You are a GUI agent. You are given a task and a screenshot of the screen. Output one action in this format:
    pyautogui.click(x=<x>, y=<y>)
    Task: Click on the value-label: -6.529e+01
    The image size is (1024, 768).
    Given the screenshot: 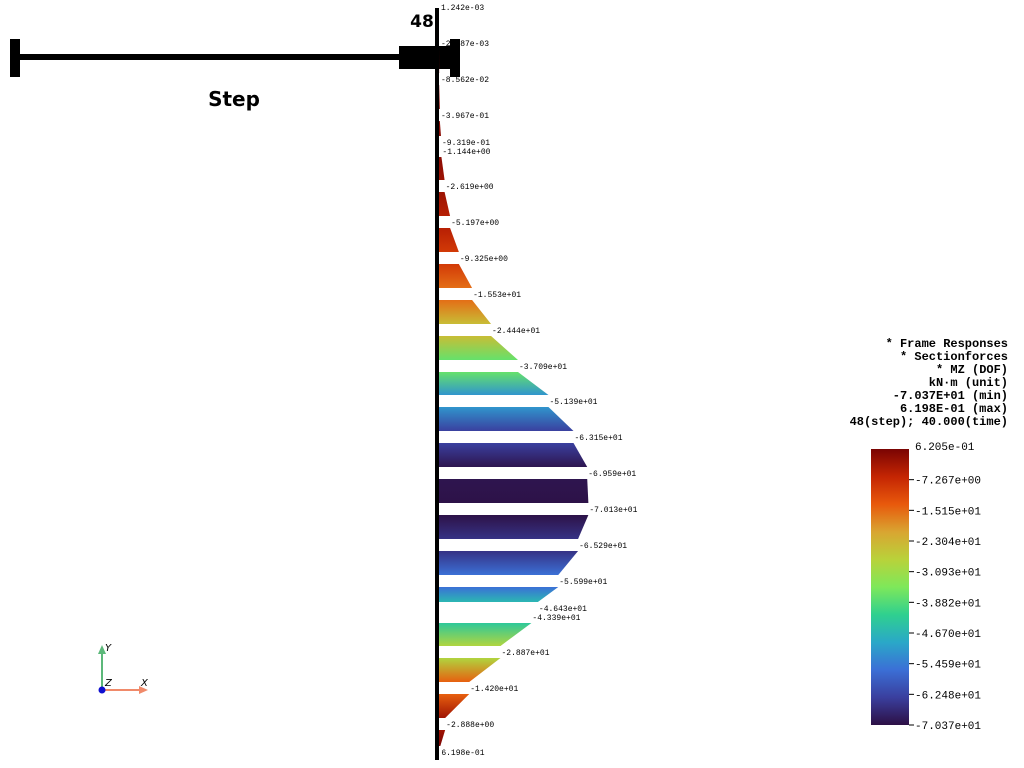 What is the action you would take?
    pyautogui.click(x=603, y=546)
    